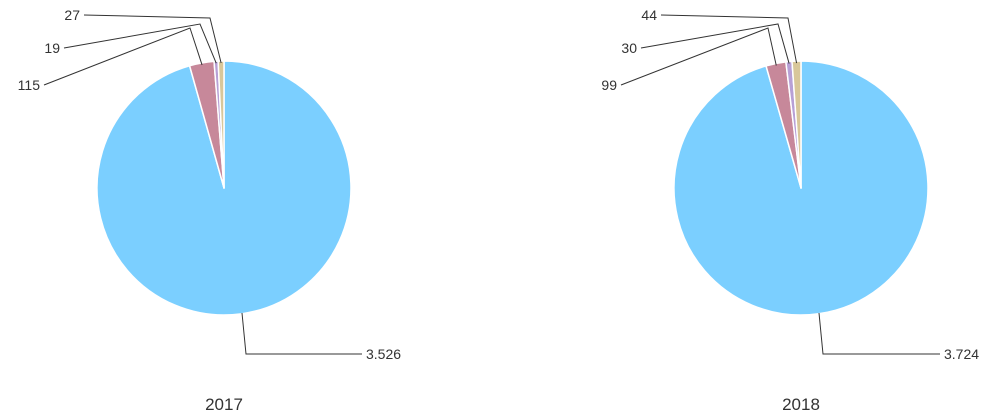  What do you see at coordinates (961, 354) in the screenshot?
I see `slice-label-2018-0: 3.724` at bounding box center [961, 354].